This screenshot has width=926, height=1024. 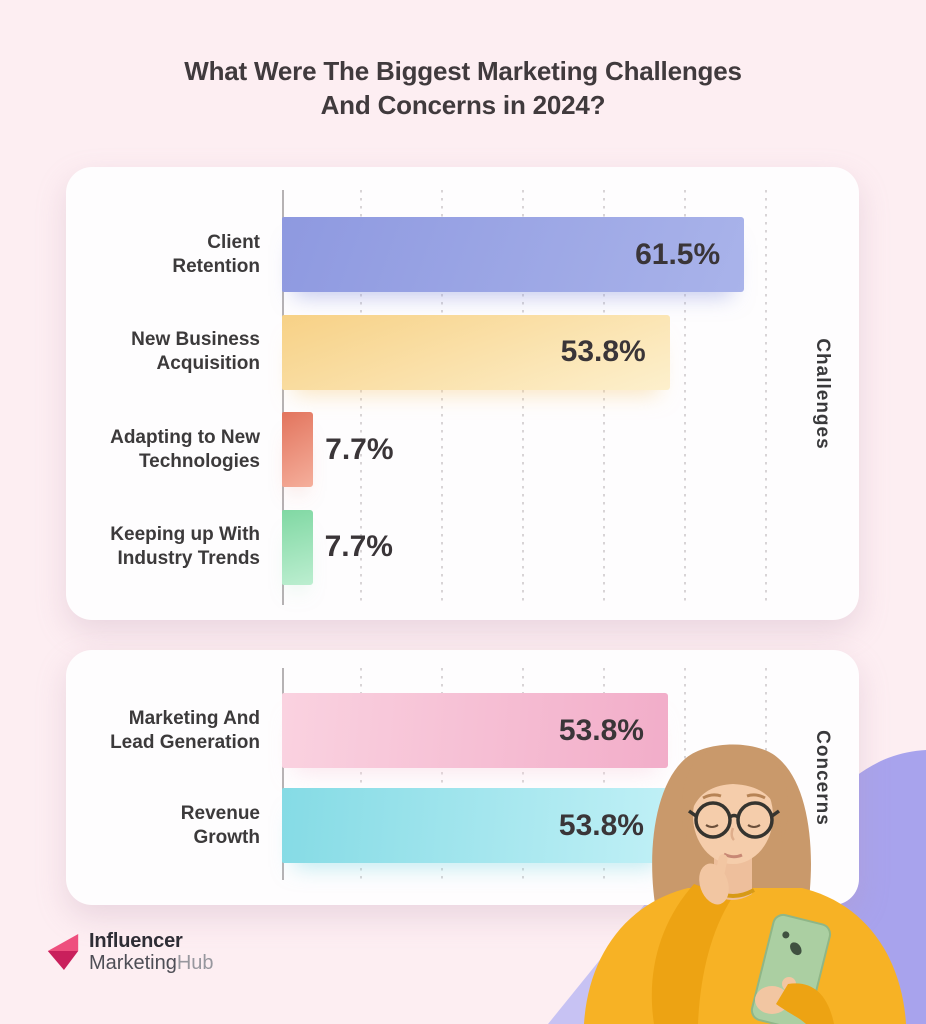 What do you see at coordinates (188, 558) in the screenshot?
I see `category-label-line: Industry Trends` at bounding box center [188, 558].